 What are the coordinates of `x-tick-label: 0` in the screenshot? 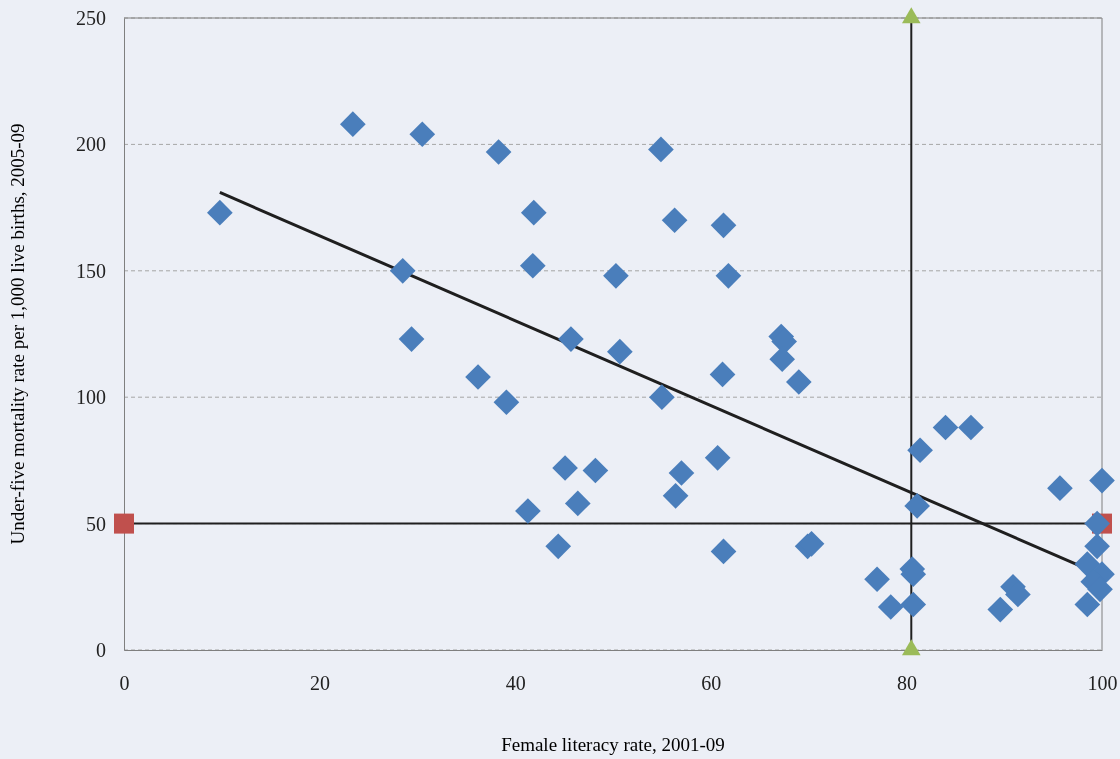 It's located at (124, 683).